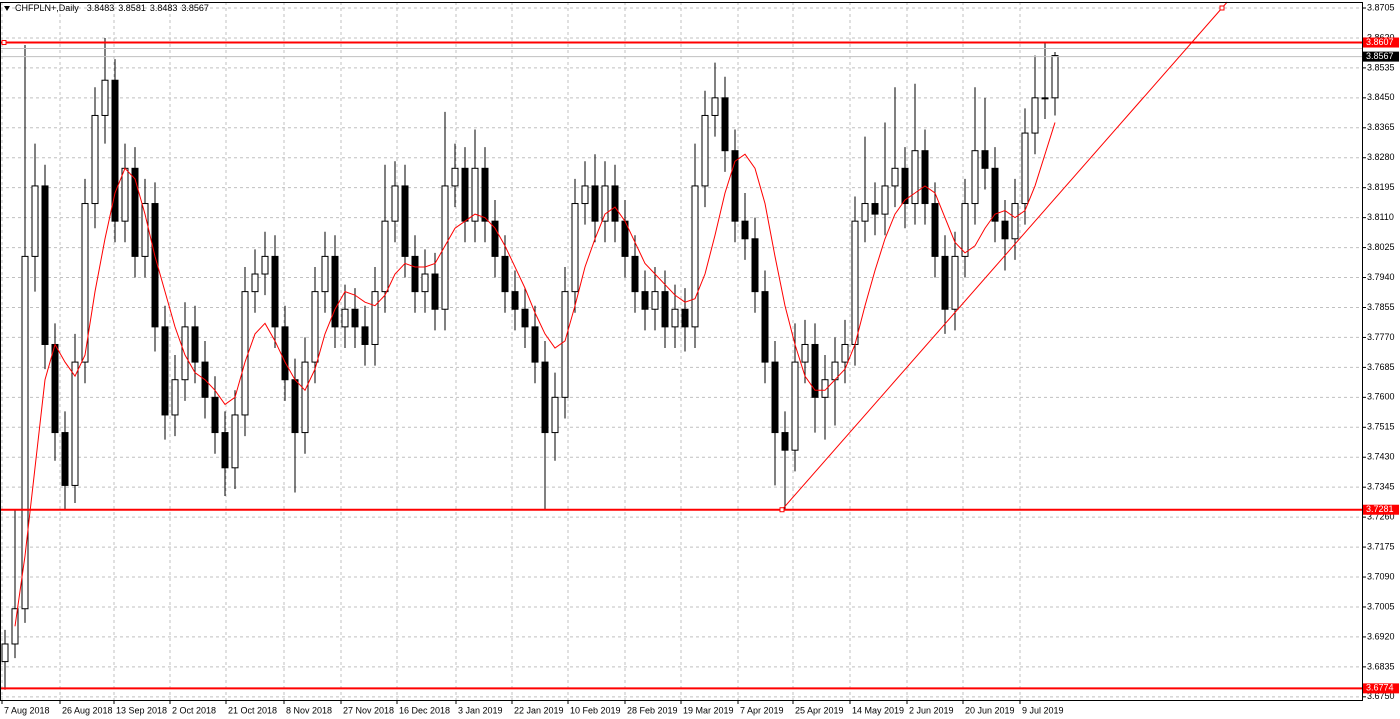 Image resolution: width=1400 pixels, height=719 pixels. I want to click on y-tick-label: 3.7515, so click(1381, 427).